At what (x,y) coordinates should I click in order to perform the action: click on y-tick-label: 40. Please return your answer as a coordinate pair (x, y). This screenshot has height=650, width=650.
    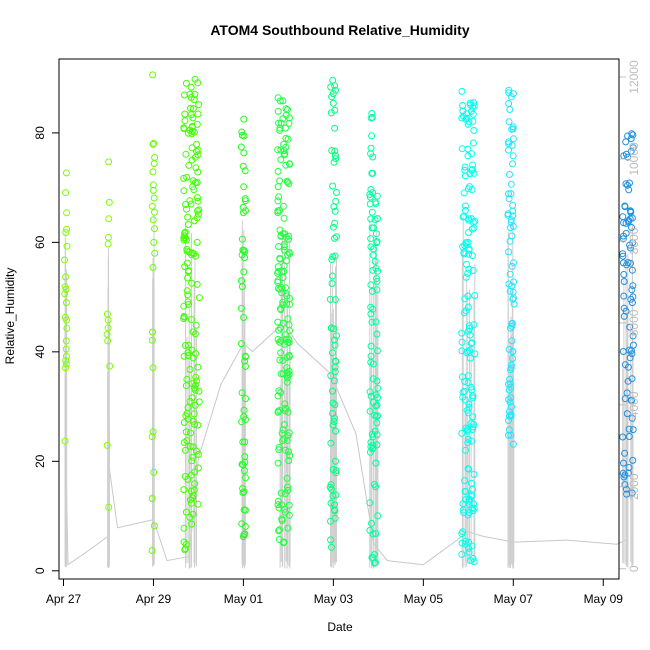
    Looking at the image, I should click on (40, 352).